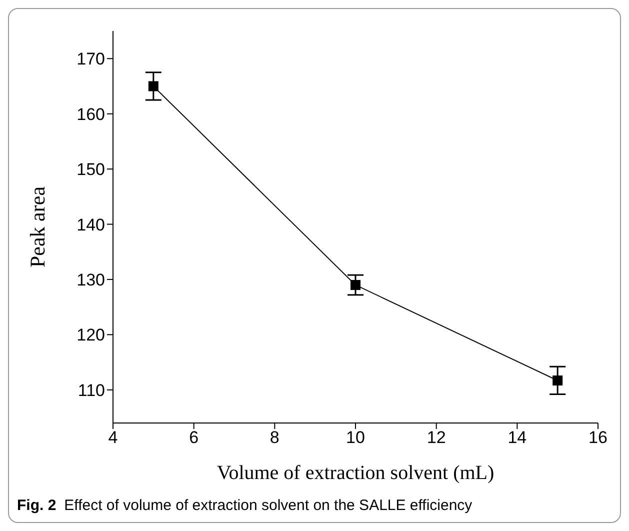 The height and width of the screenshot is (531, 629). Describe the element at coordinates (113, 438) in the screenshot. I see `x-tick-label: 4` at that location.